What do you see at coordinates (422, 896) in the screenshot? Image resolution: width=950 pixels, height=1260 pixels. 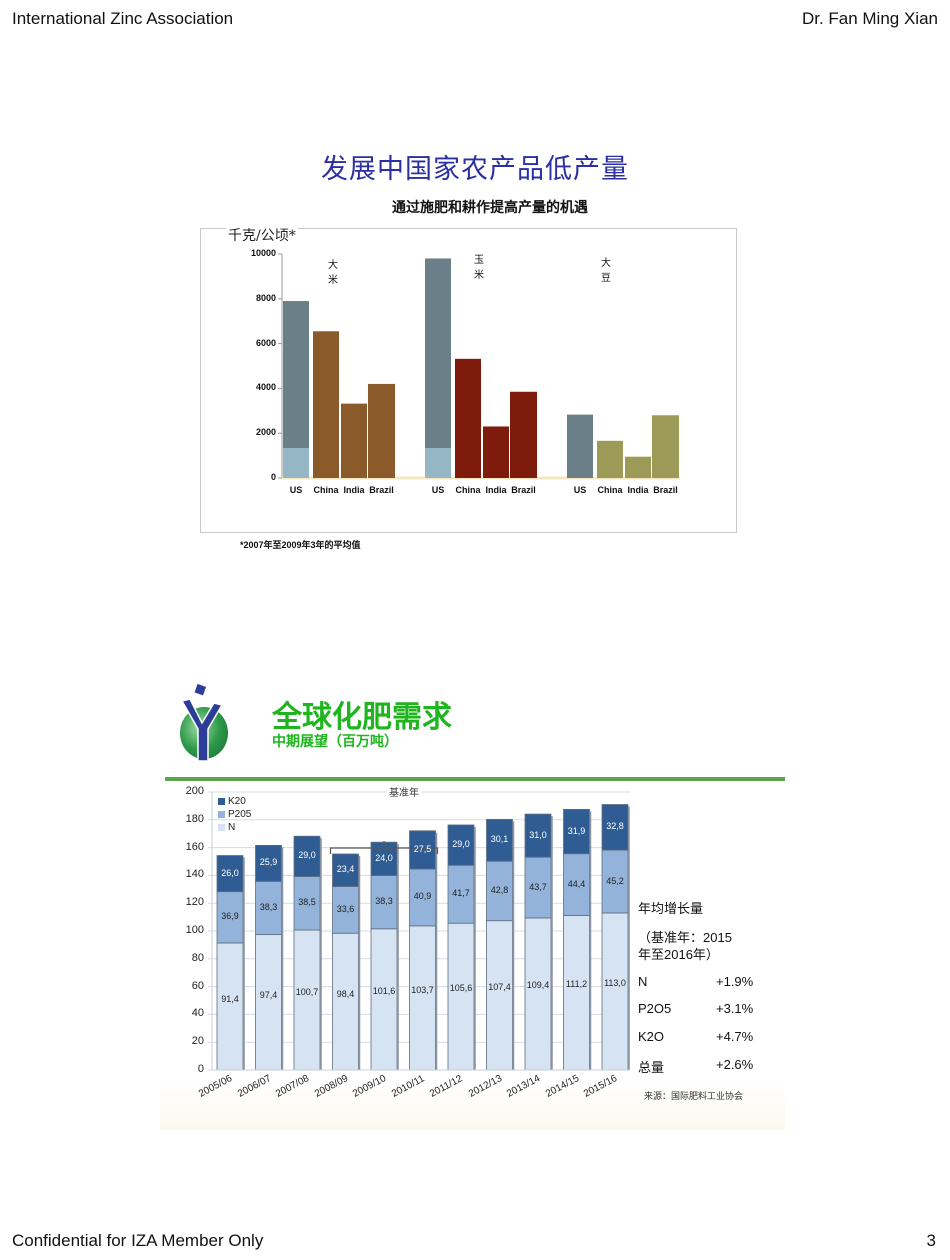 I see `segment-value-label: 40,9` at bounding box center [422, 896].